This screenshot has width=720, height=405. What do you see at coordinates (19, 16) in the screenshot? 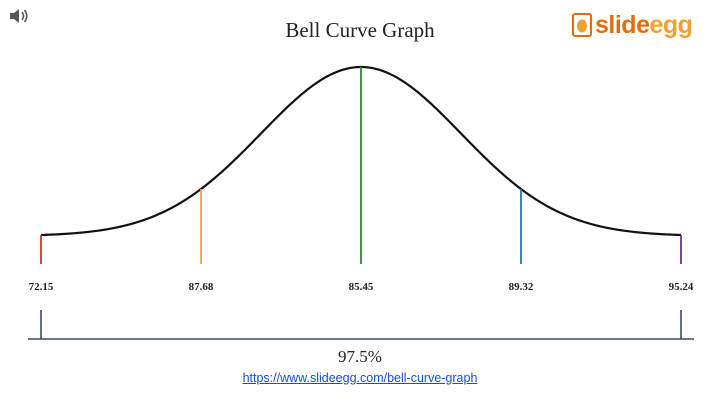
I see `speaker-icon` at bounding box center [19, 16].